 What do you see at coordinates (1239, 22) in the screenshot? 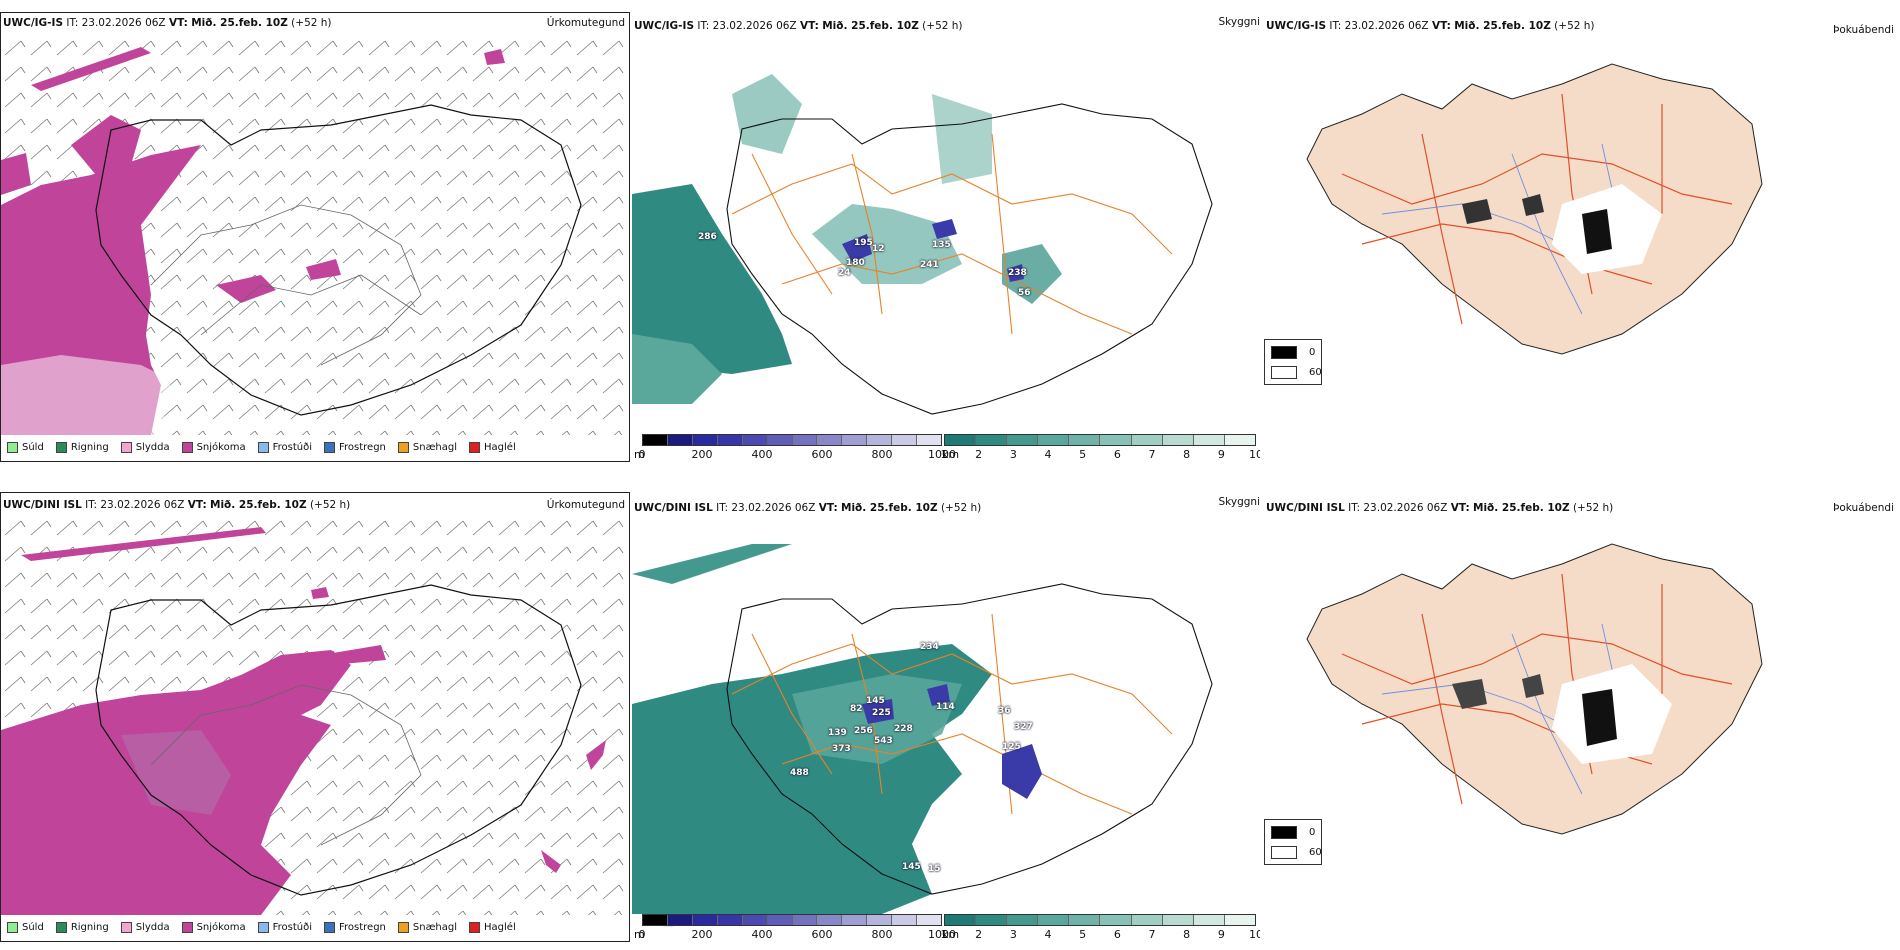
I see `panel-title: Skyggni` at bounding box center [1239, 22].